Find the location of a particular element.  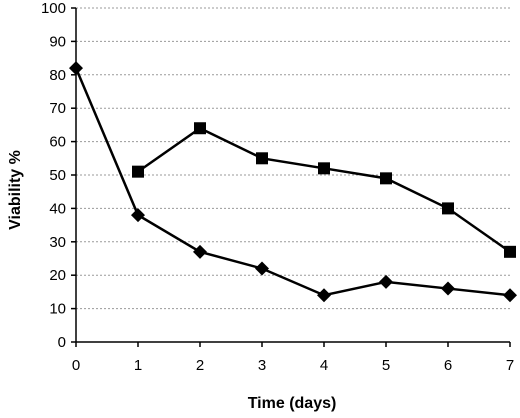

x-axis-title: Time (days) is located at coordinates (292, 403).